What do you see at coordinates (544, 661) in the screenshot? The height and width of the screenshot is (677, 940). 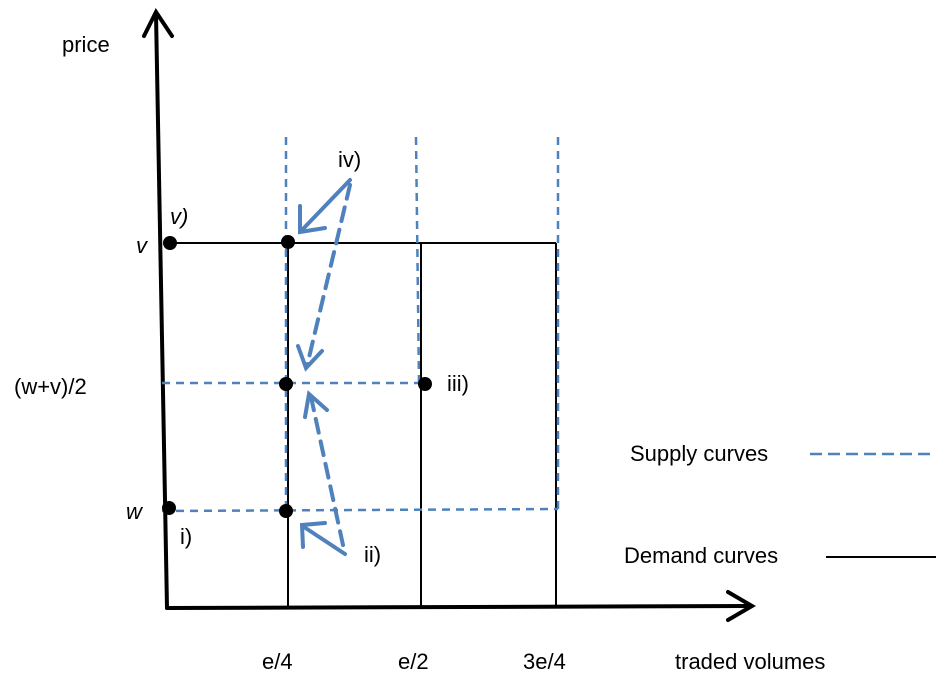 I see `x-tick-3e4: 3e/4` at bounding box center [544, 661].